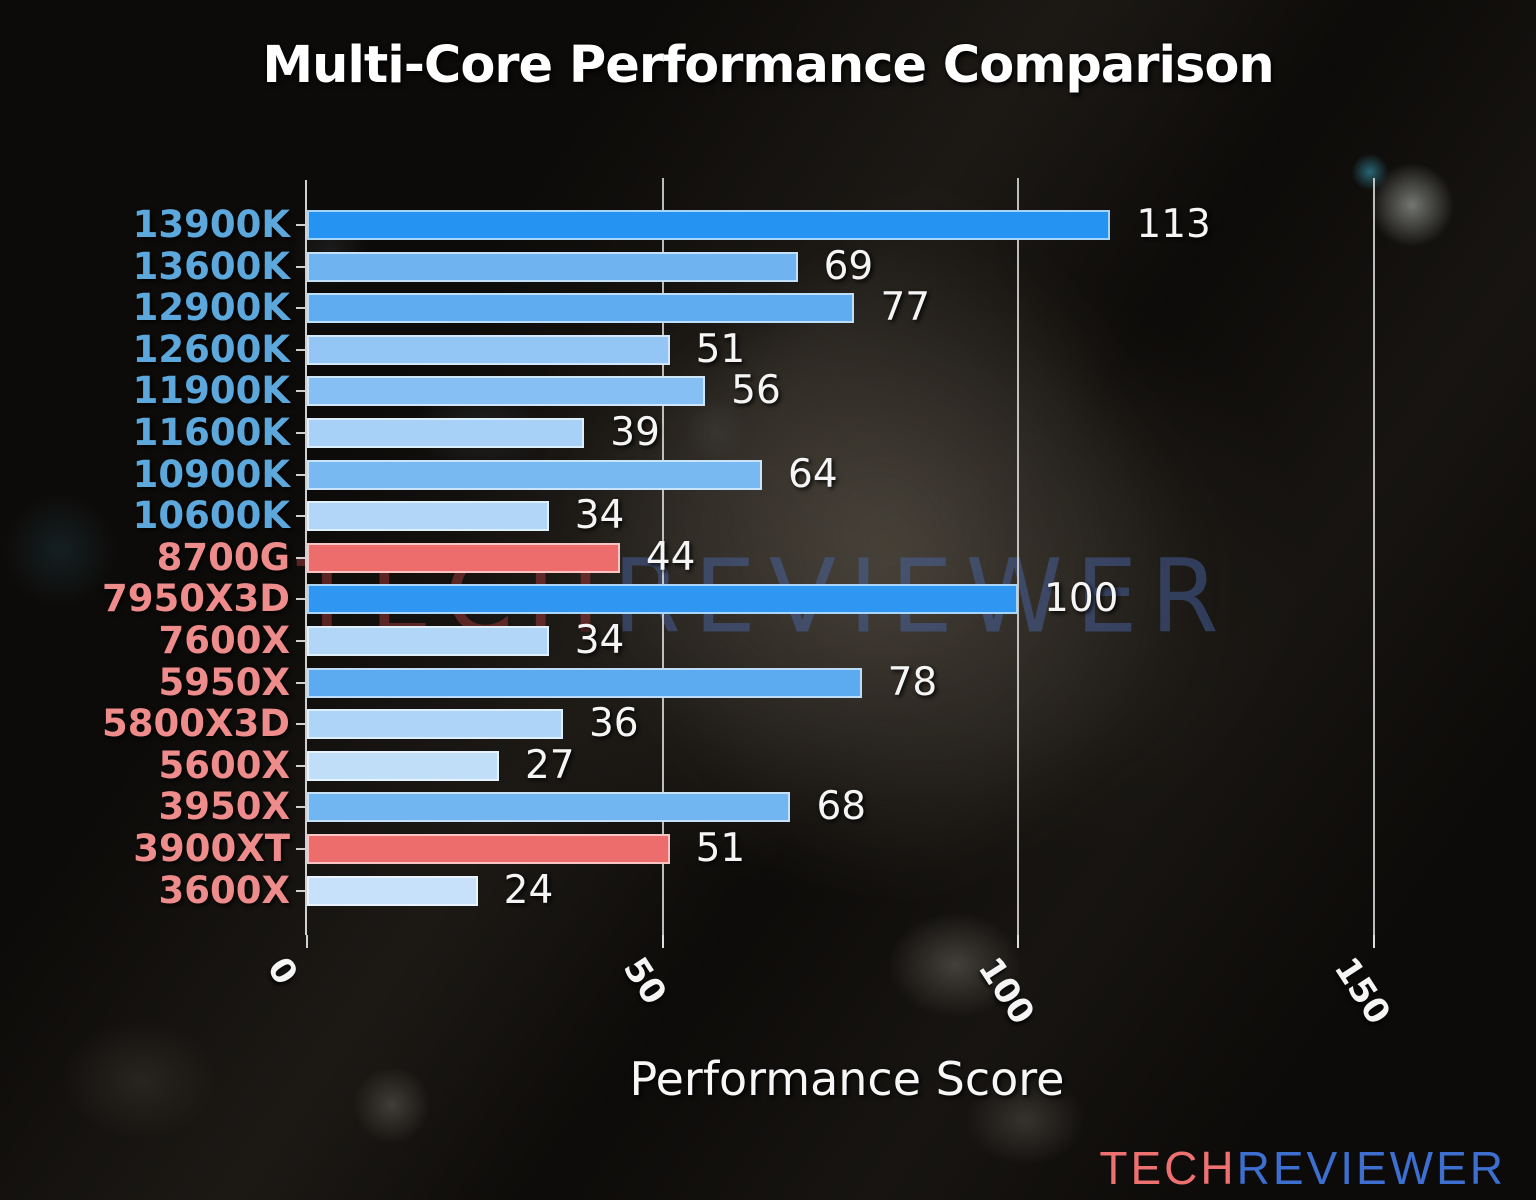 The height and width of the screenshot is (1200, 1536). Describe the element at coordinates (720, 848) in the screenshot. I see `value-label-3900XT: 51` at that location.